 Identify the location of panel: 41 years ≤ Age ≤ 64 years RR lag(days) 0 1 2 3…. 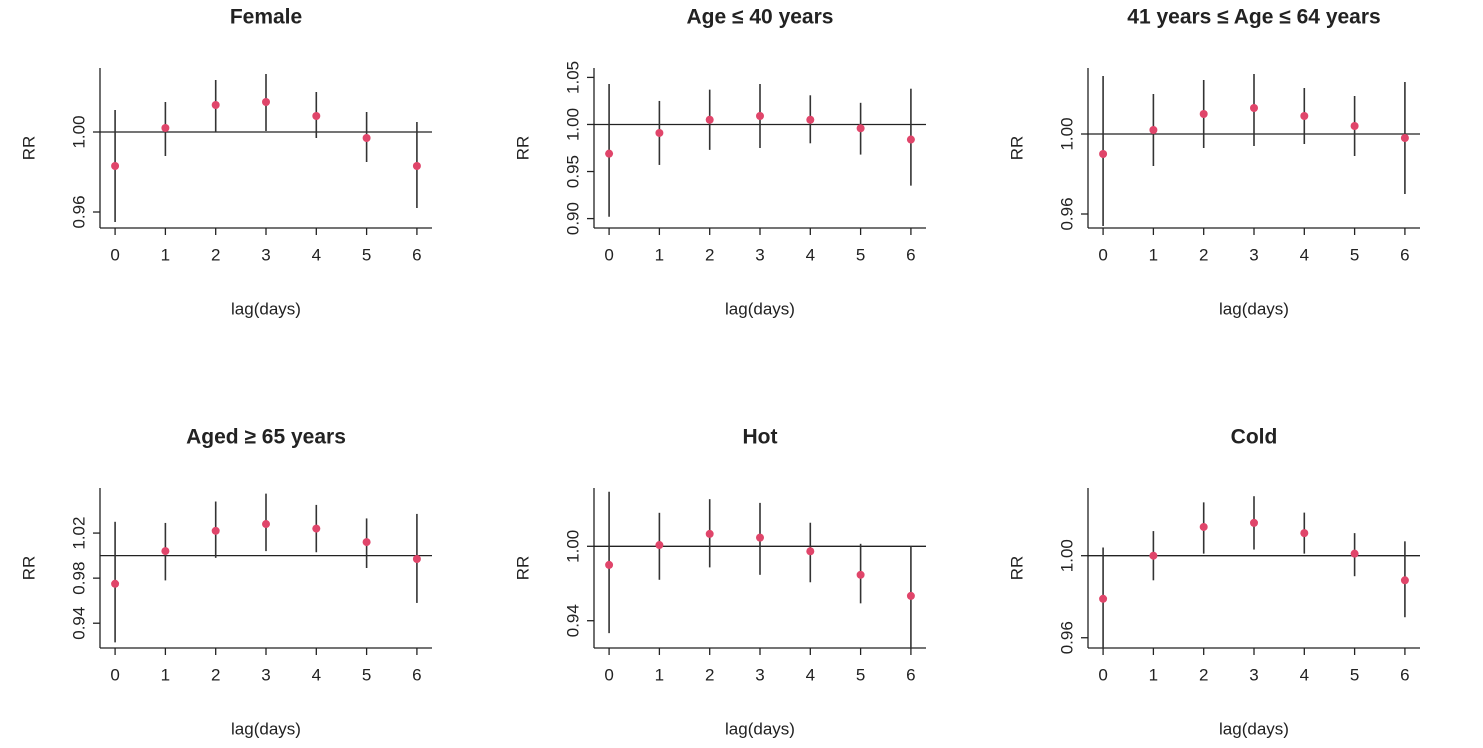
(1213, 162).